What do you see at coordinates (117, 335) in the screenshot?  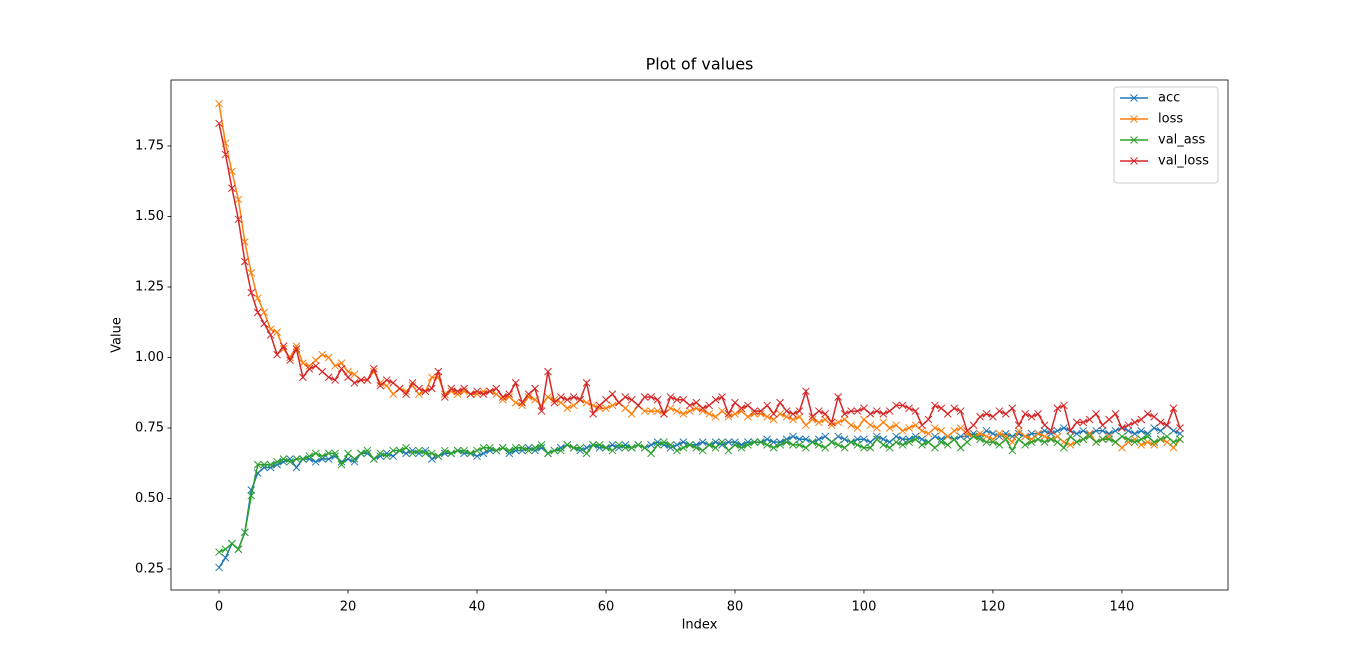 I see `y-axis-label: Value` at bounding box center [117, 335].